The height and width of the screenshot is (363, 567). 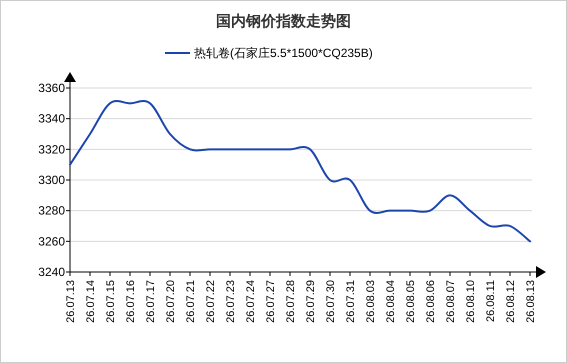 I want to click on x-tick-label: 26.07.13, so click(x=71, y=301).